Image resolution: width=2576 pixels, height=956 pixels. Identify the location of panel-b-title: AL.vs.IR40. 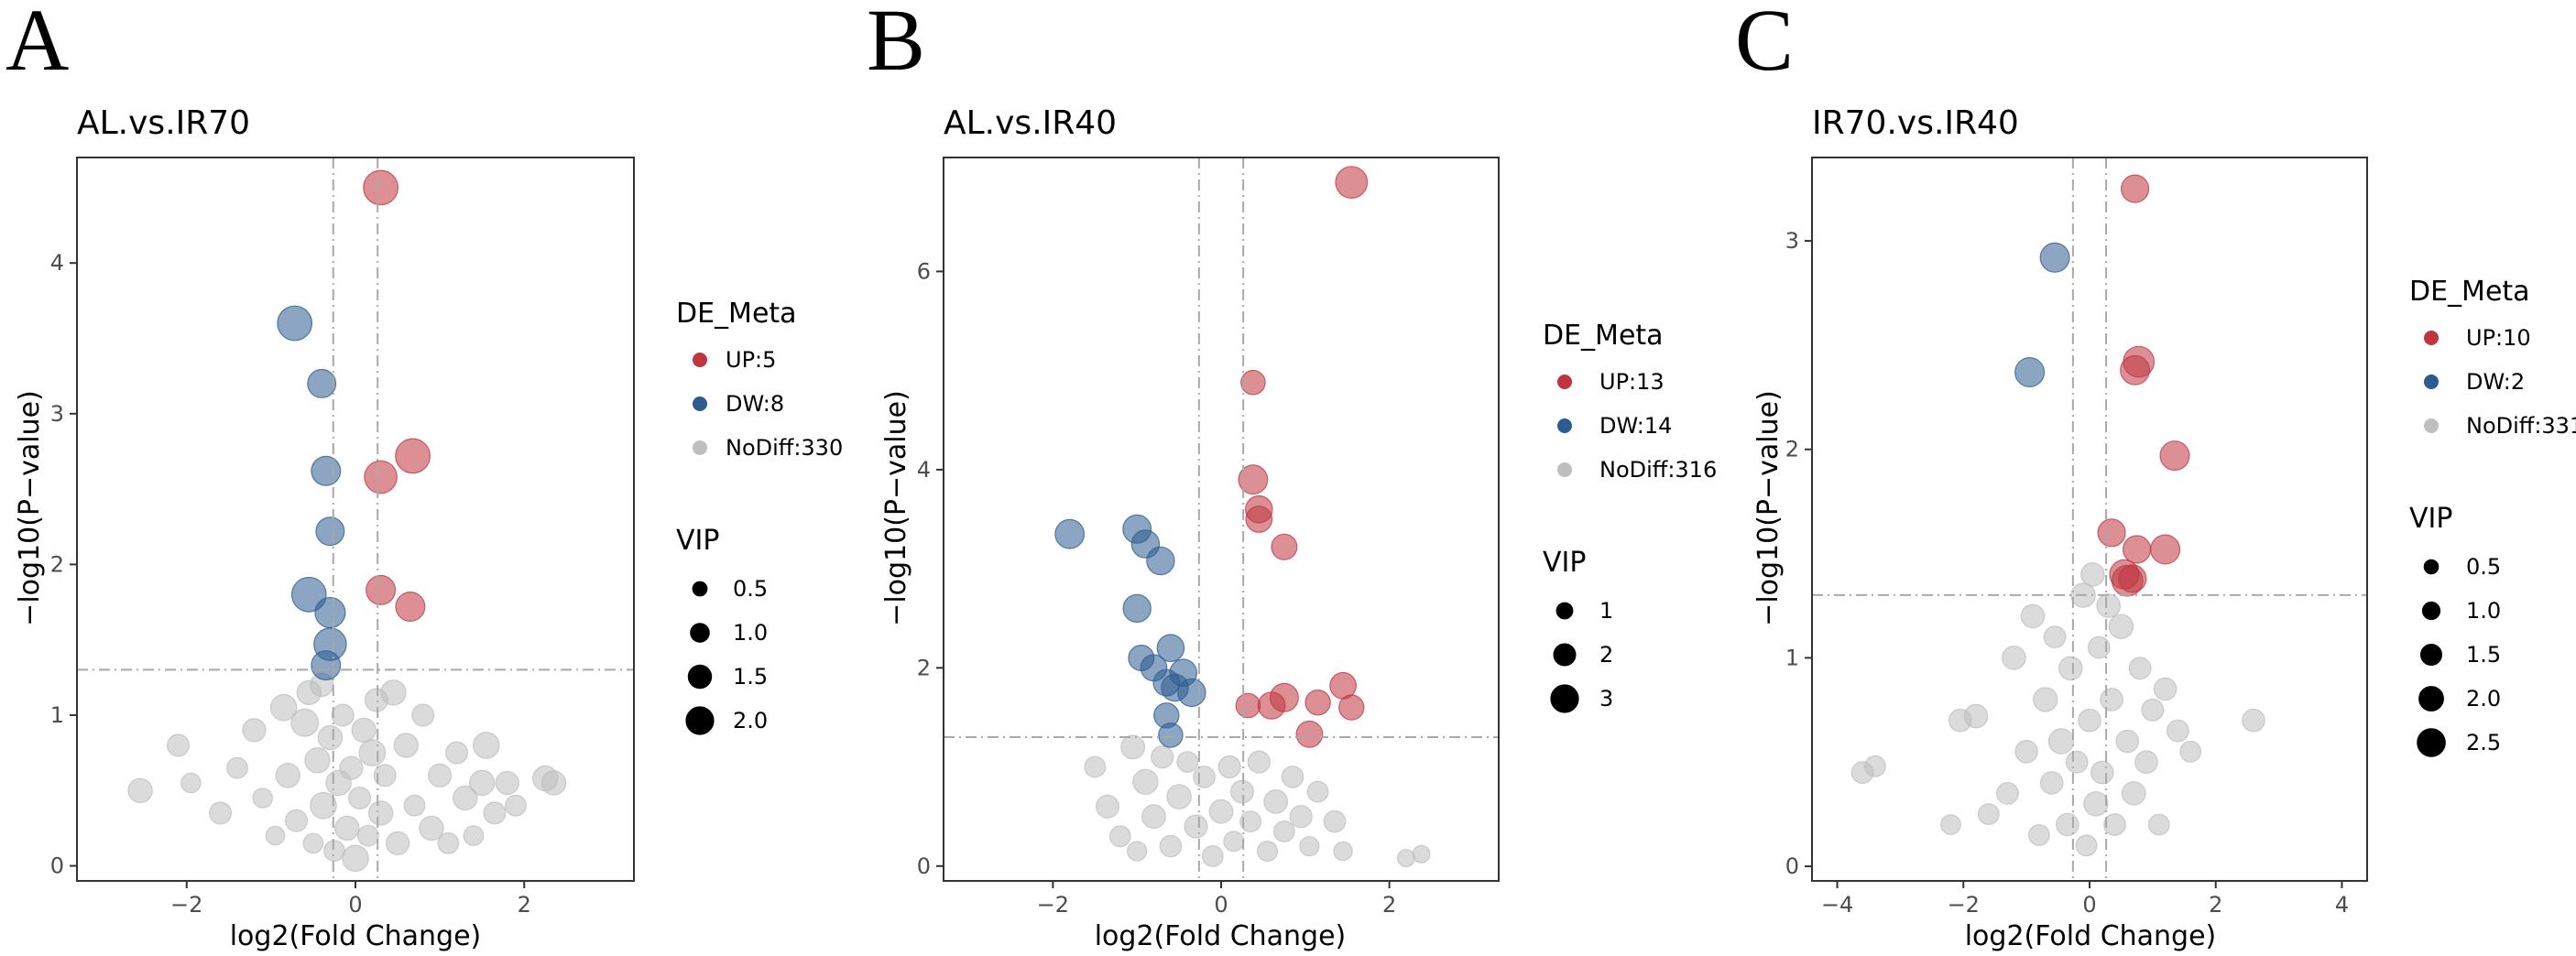
(1031, 123).